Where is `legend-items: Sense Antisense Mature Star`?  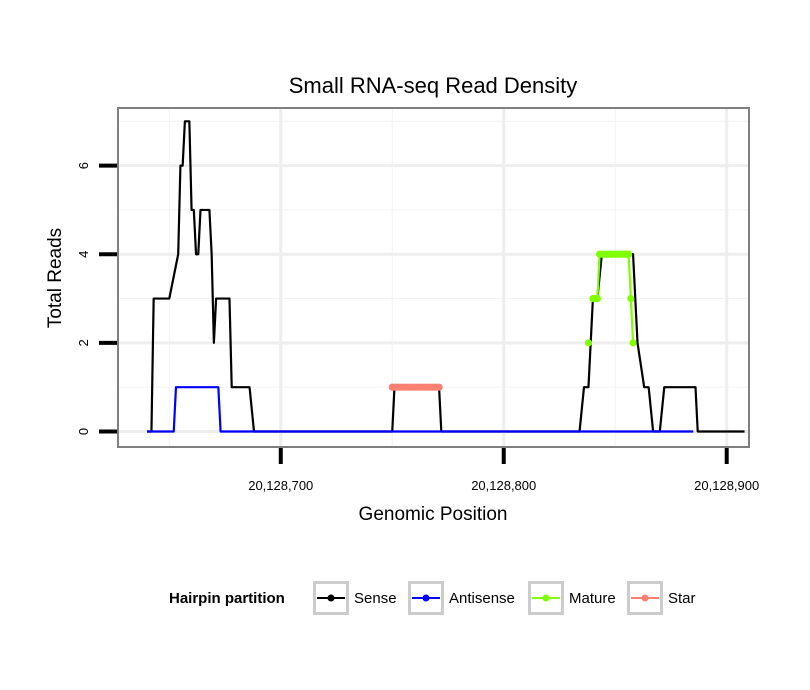 legend-items: Sense Antisense Mature Star is located at coordinates (504, 598).